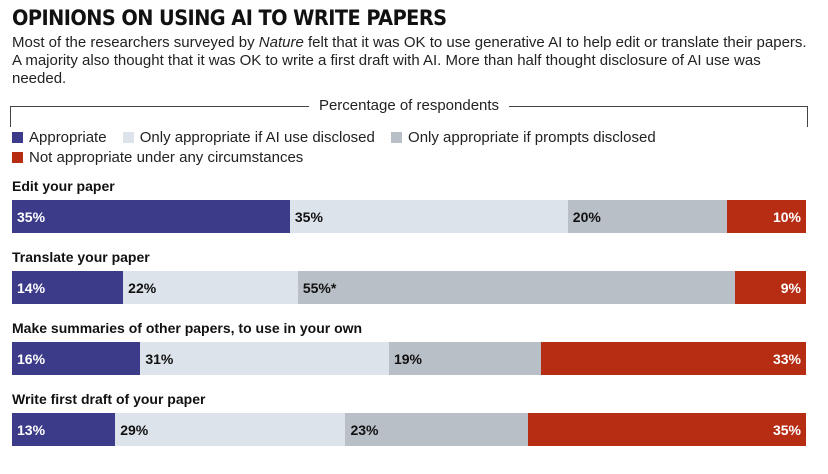 This screenshot has height=474, width=828. Describe the element at coordinates (264, 358) in the screenshot. I see `bar-segment: 31%` at that location.